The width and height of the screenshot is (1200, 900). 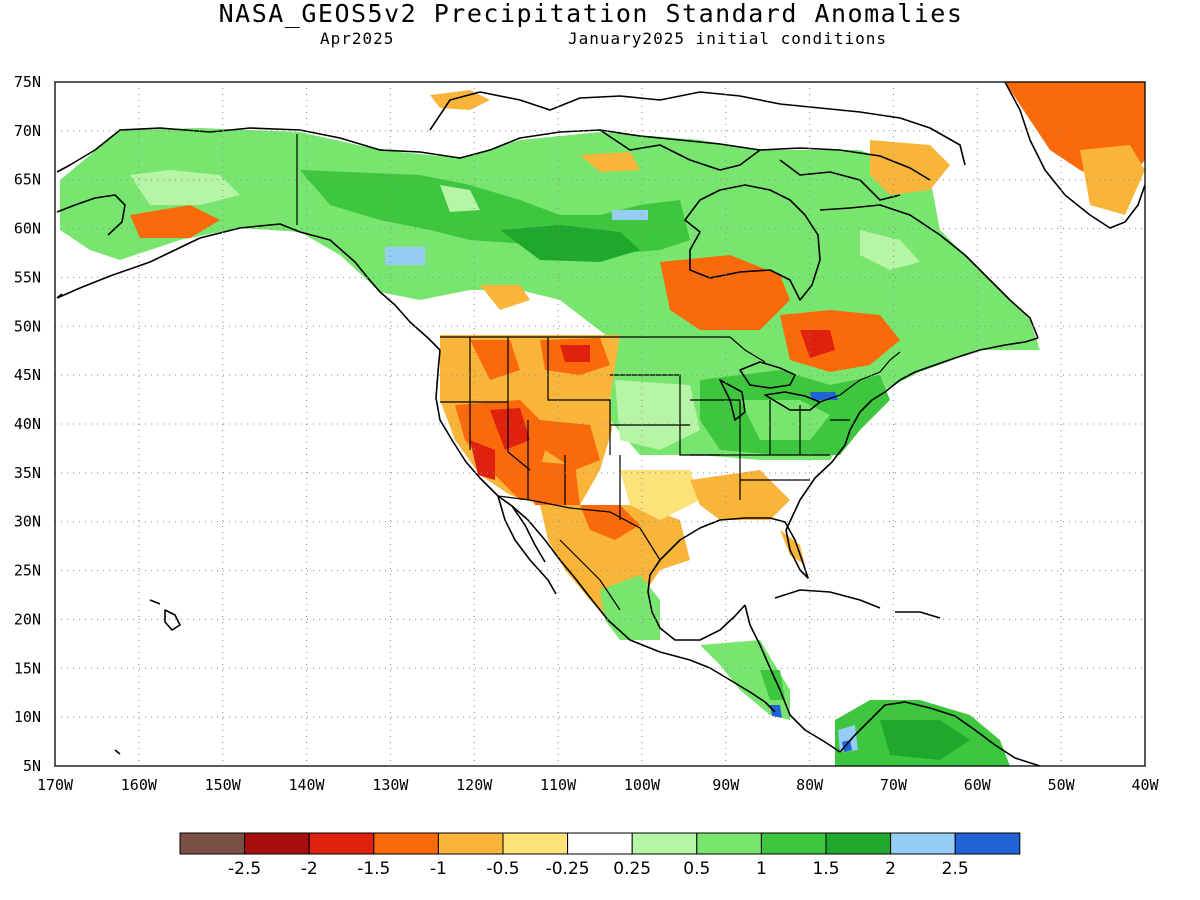 I want to click on lon-label: 140W, so click(x=306, y=785).